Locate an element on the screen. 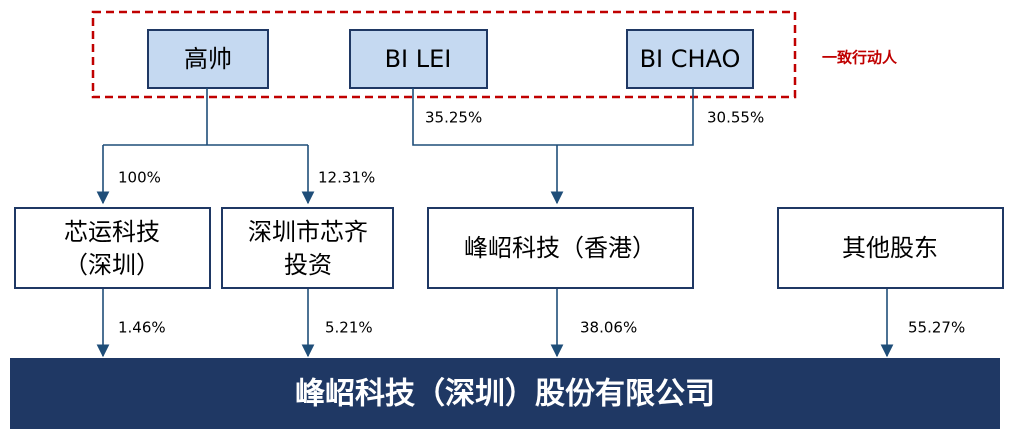 The height and width of the screenshot is (429, 1010). concert-group-frame is located at coordinates (444, 54).